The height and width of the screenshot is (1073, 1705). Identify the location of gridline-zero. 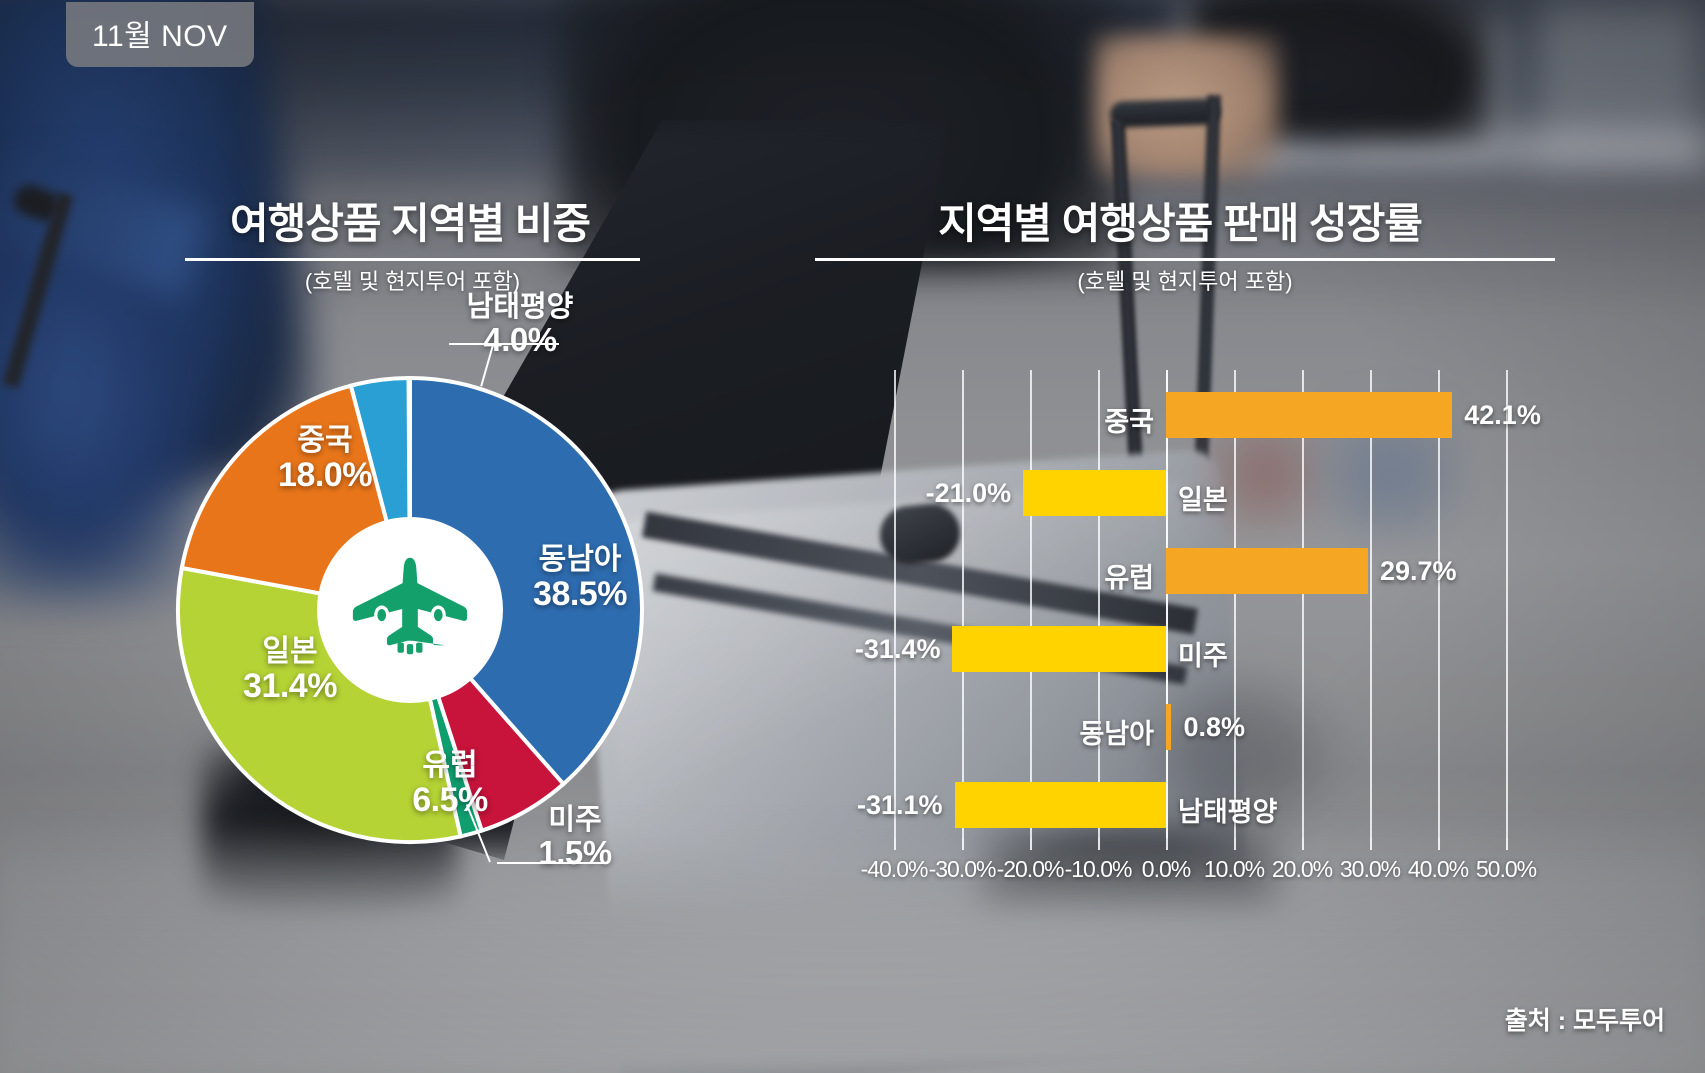
(1167, 604).